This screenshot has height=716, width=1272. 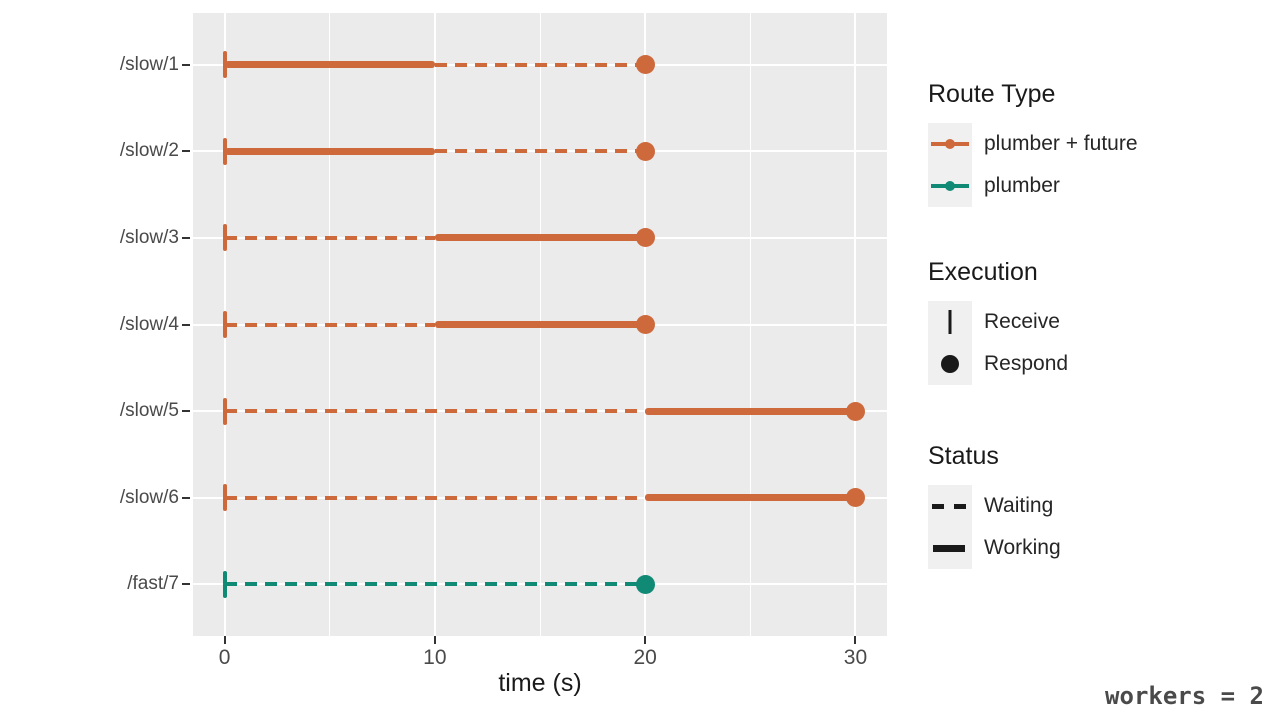 I want to click on x-axis: 0 10 20 30, so click(x=540, y=661).